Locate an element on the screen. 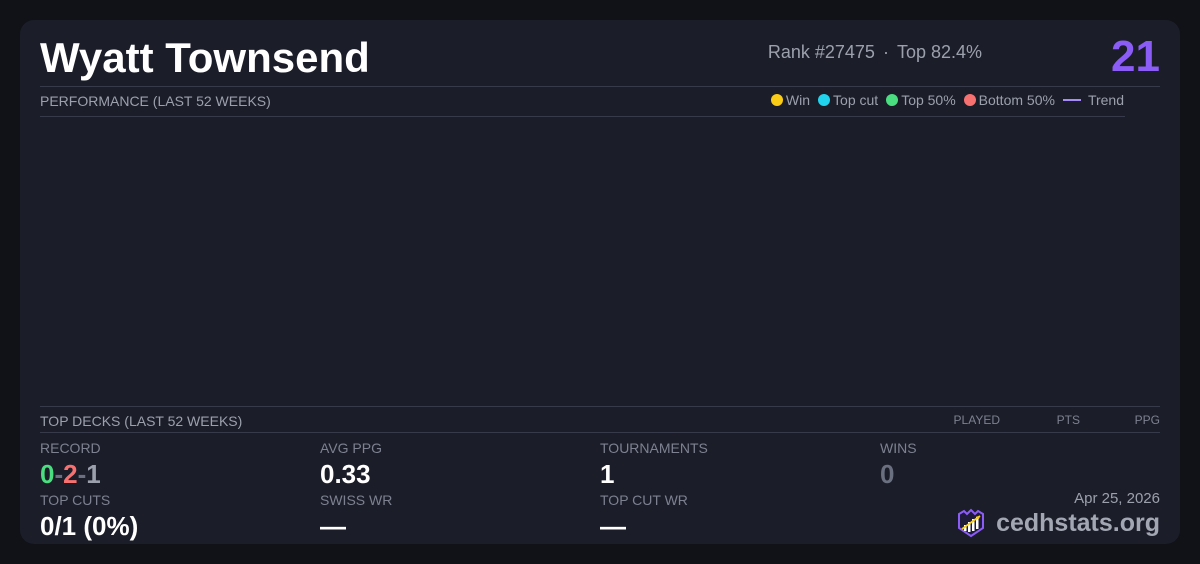 Image resolution: width=1200 pixels, height=564 pixels. top-cuts-value: 0/1 (0%) is located at coordinates (89, 526).